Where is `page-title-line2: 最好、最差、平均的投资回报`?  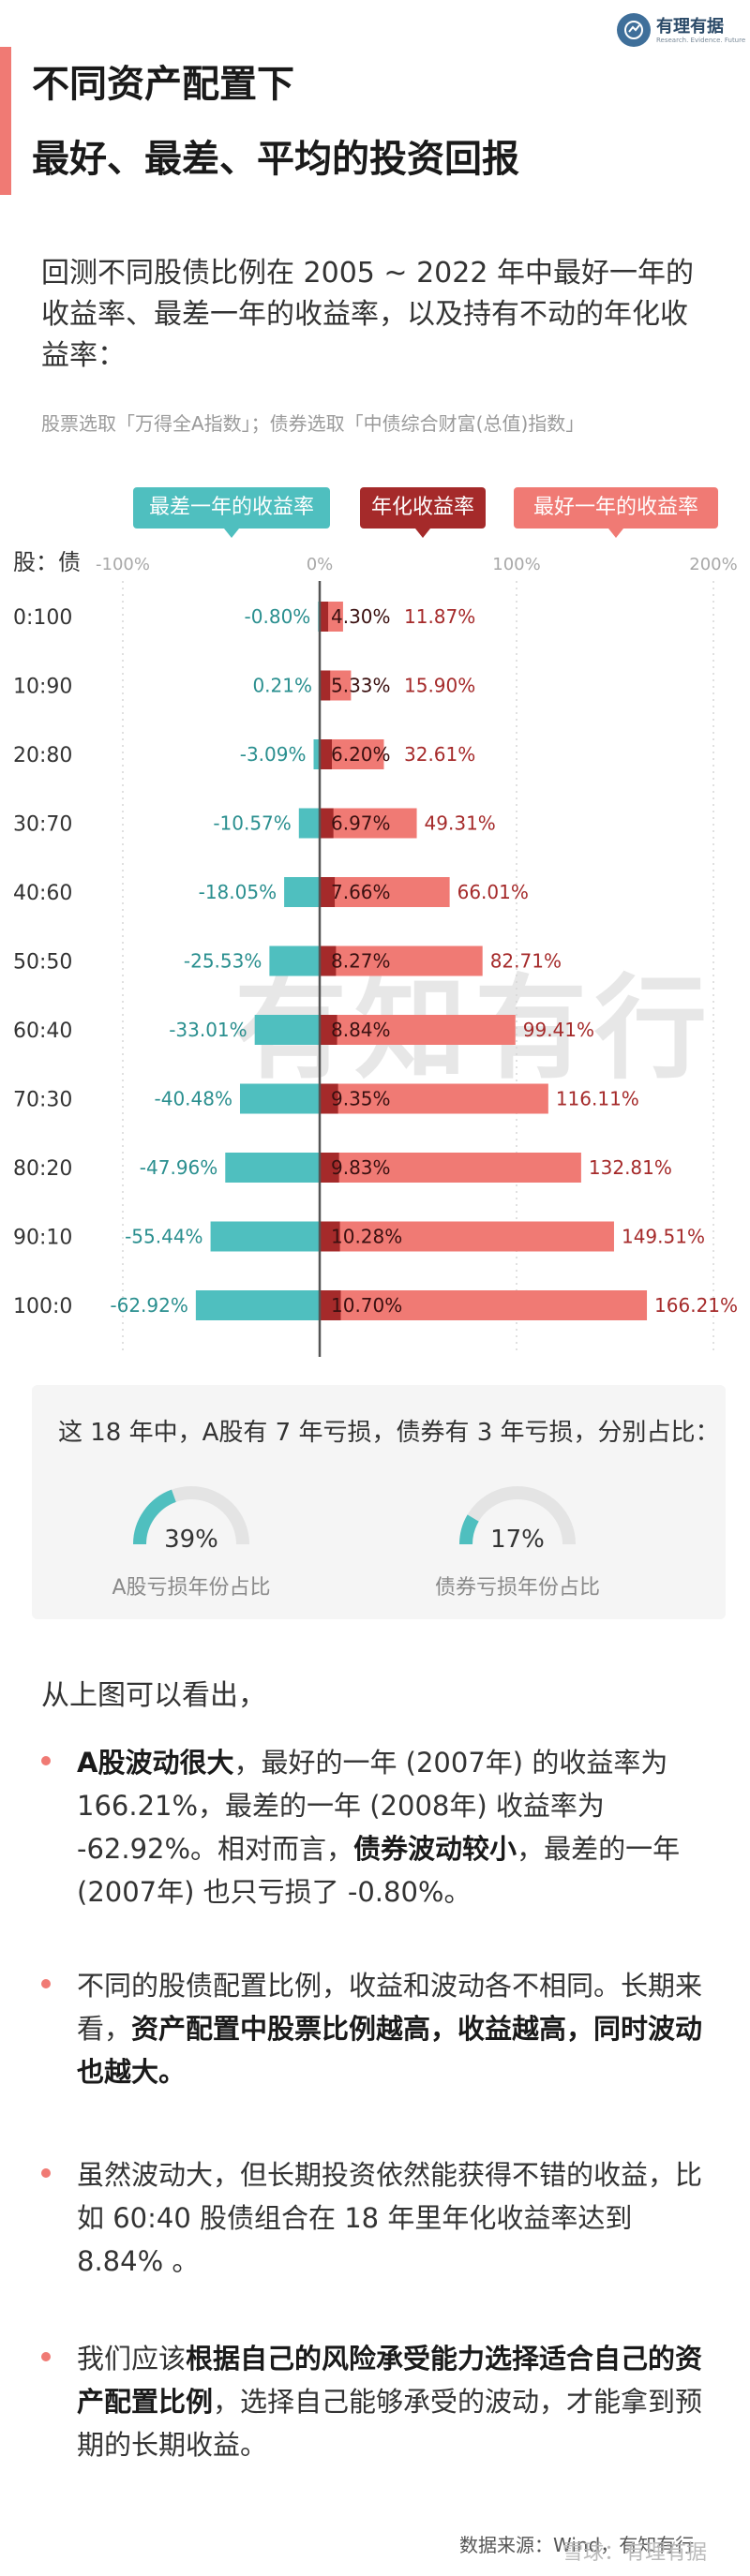 page-title-line2: 最好、最差、平均的投资回报 is located at coordinates (275, 159).